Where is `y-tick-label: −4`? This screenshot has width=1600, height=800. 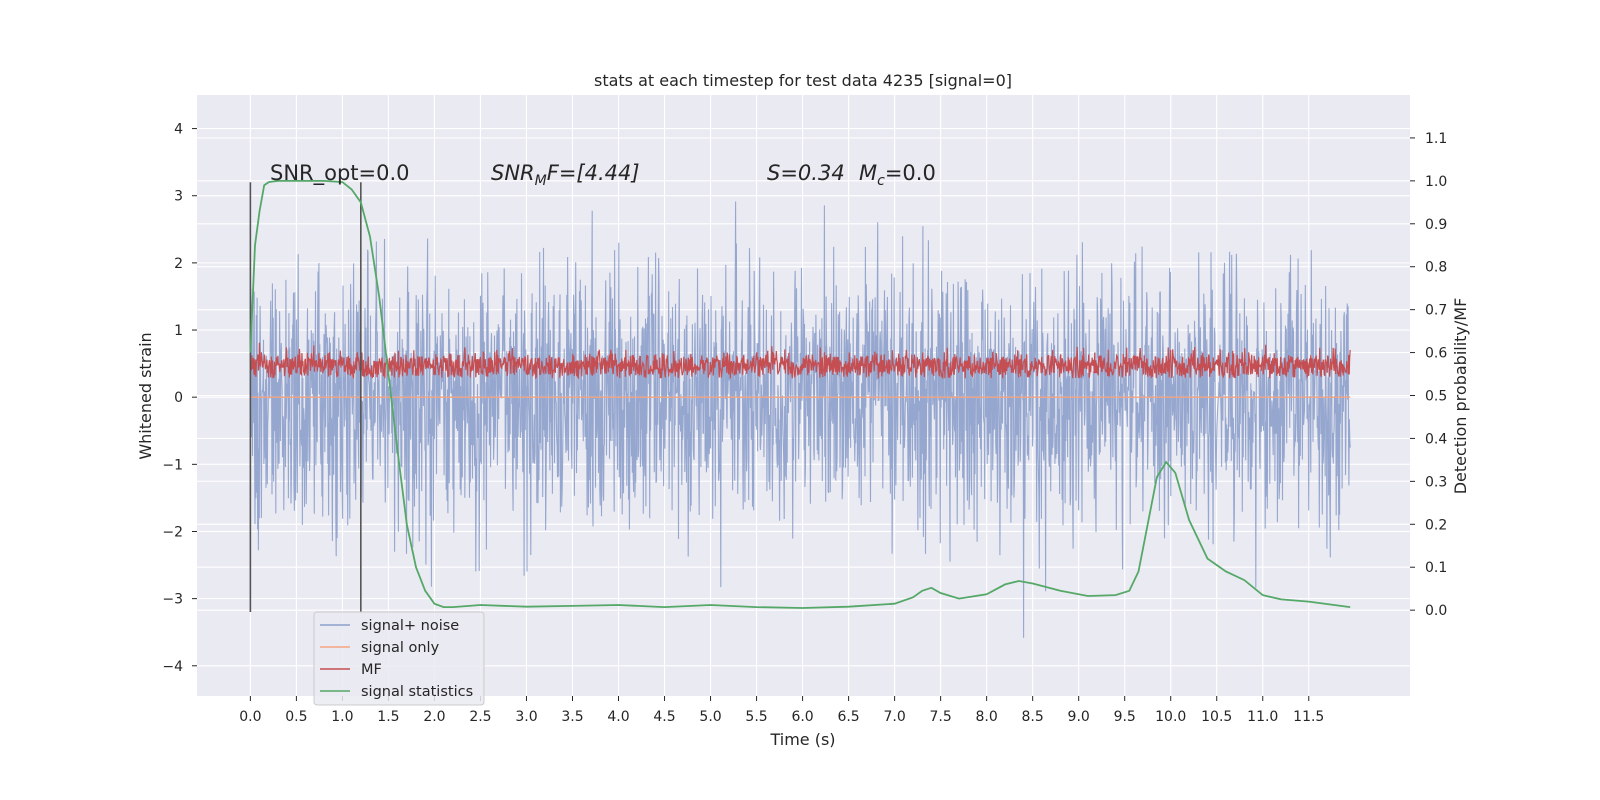 y-tick-label: −4 is located at coordinates (172, 667).